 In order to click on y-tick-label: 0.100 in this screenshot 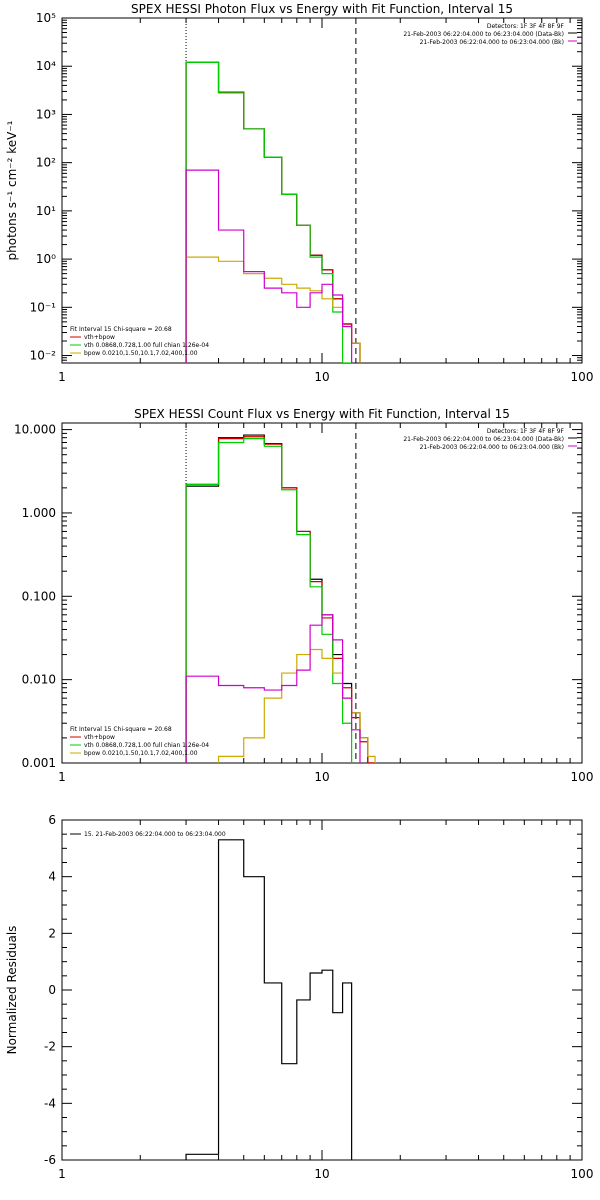, I will do `click(39, 596)`.